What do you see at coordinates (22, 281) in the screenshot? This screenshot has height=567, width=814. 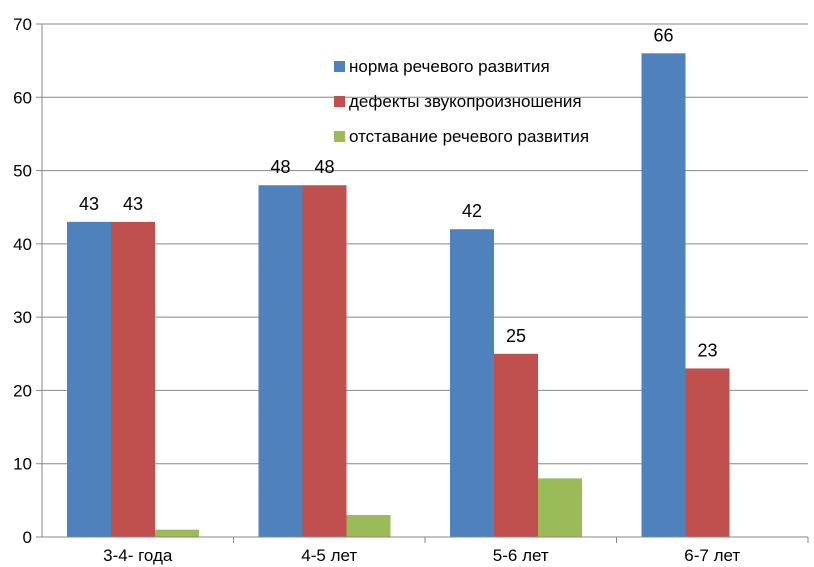 I see `y-axis-ticks: 0 10 20 30 40 50 60 70` at bounding box center [22, 281].